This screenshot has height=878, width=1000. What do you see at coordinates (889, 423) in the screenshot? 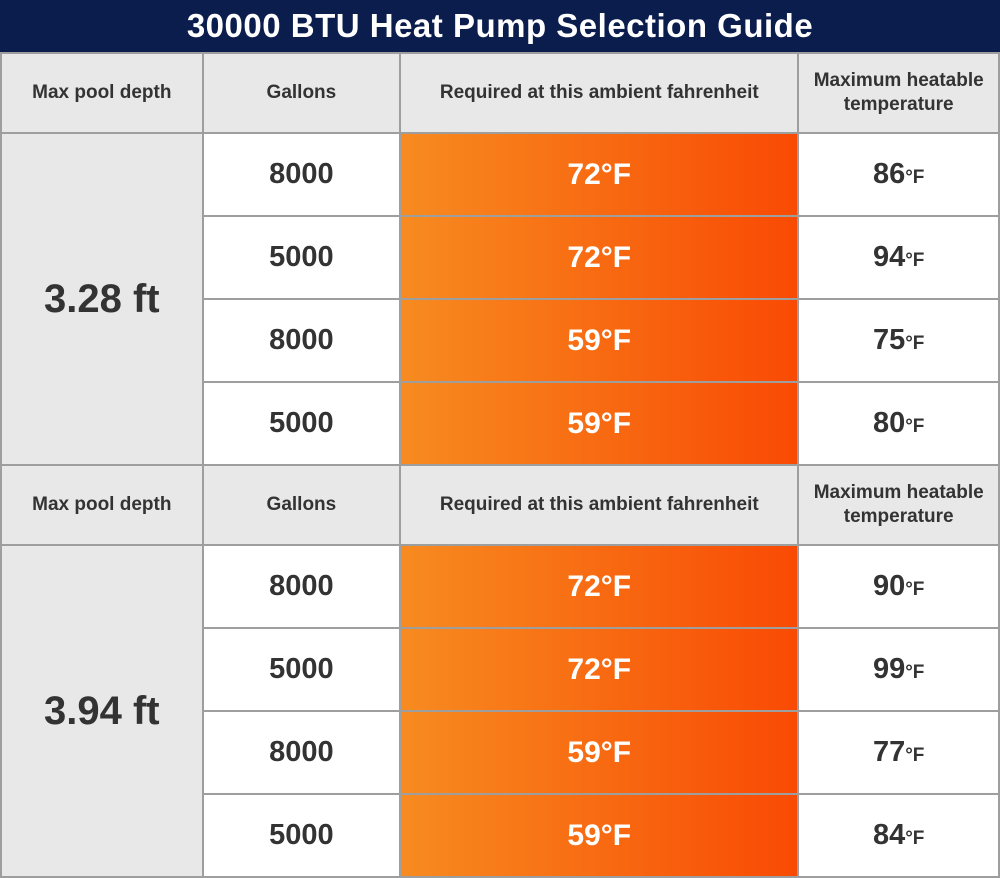
I see `max-temp-value: 80` at bounding box center [889, 423].